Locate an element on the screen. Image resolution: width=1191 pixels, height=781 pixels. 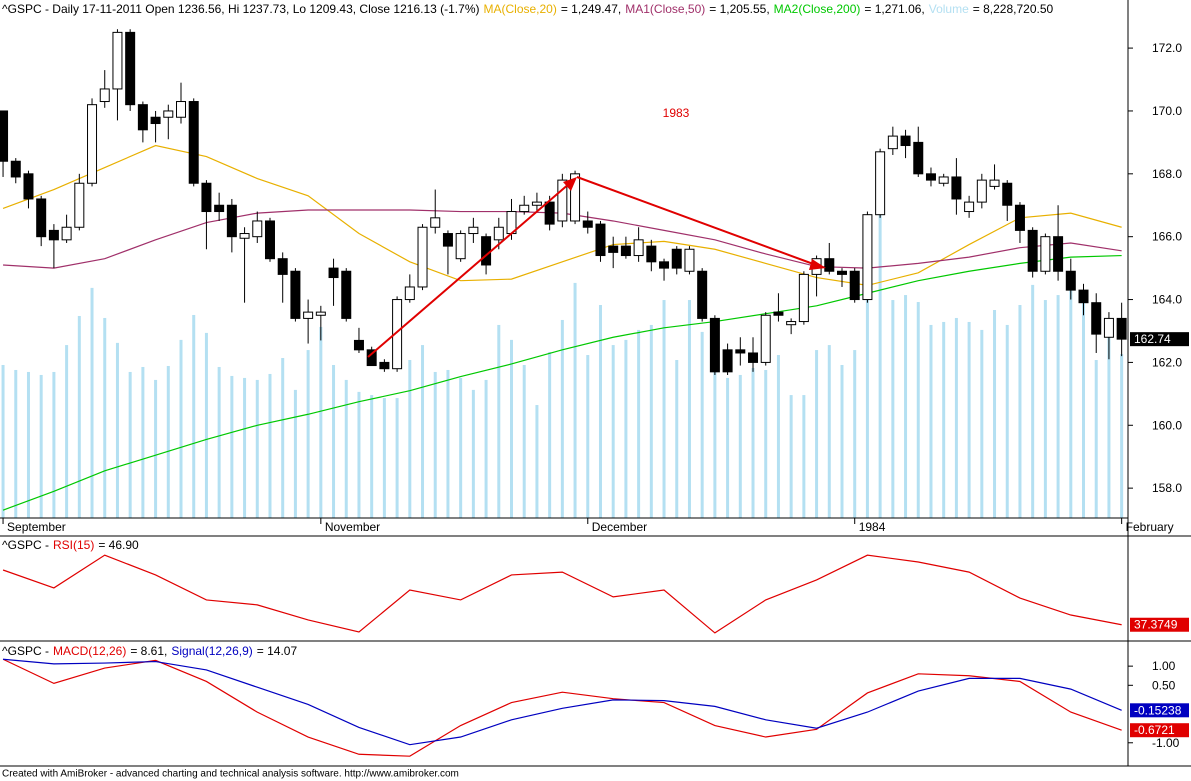
x-tick-label: December is located at coordinates (619, 527).